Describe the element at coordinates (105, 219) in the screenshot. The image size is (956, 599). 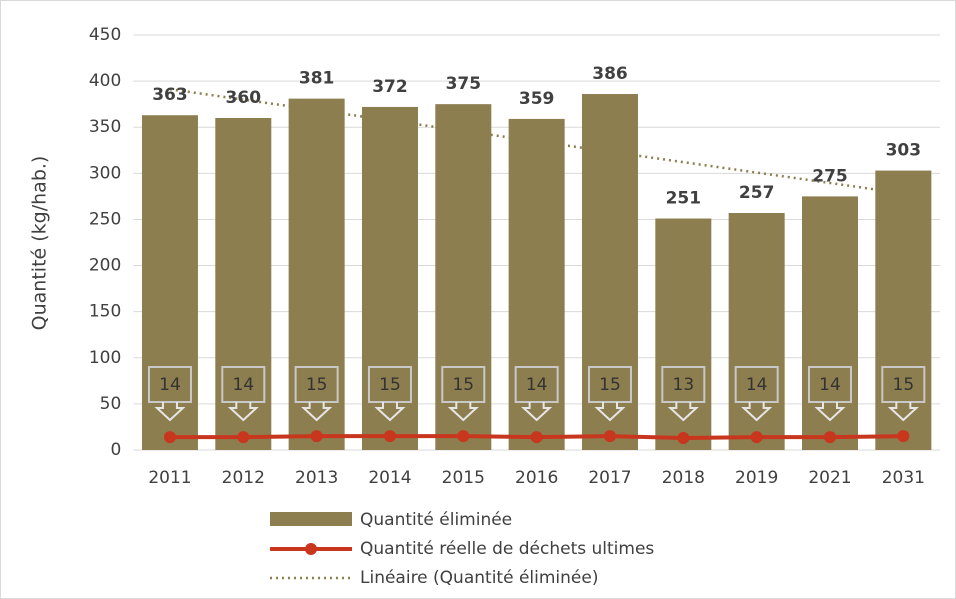
I see `y-tick-label: 250` at that location.